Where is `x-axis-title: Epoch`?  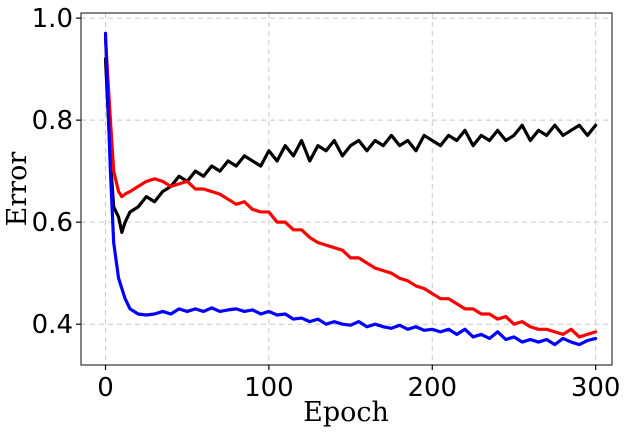 x-axis-title: Epoch is located at coordinates (346, 412).